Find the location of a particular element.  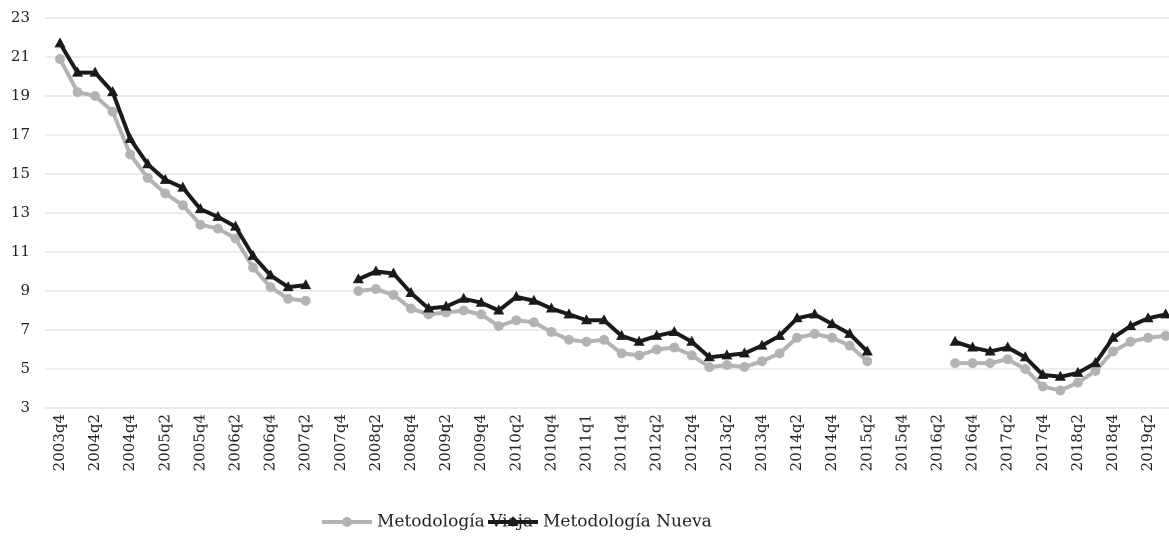

x-tick-label: 2010q2 is located at coordinates (515, 442).